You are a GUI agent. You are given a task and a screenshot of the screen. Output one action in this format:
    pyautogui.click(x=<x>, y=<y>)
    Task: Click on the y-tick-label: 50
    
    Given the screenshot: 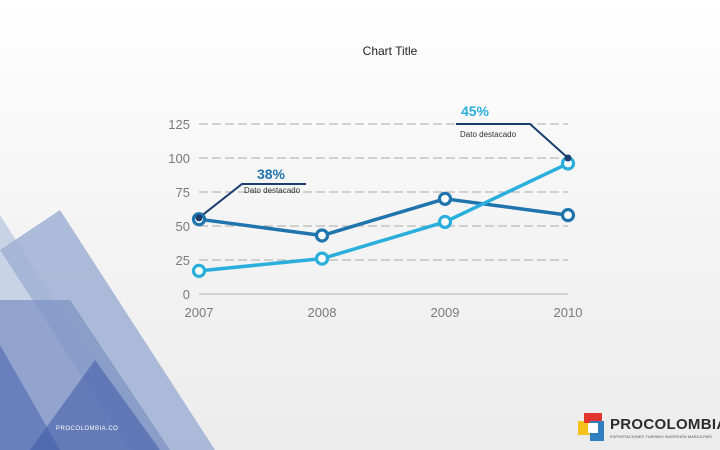 What is the action you would take?
    pyautogui.click(x=183, y=226)
    